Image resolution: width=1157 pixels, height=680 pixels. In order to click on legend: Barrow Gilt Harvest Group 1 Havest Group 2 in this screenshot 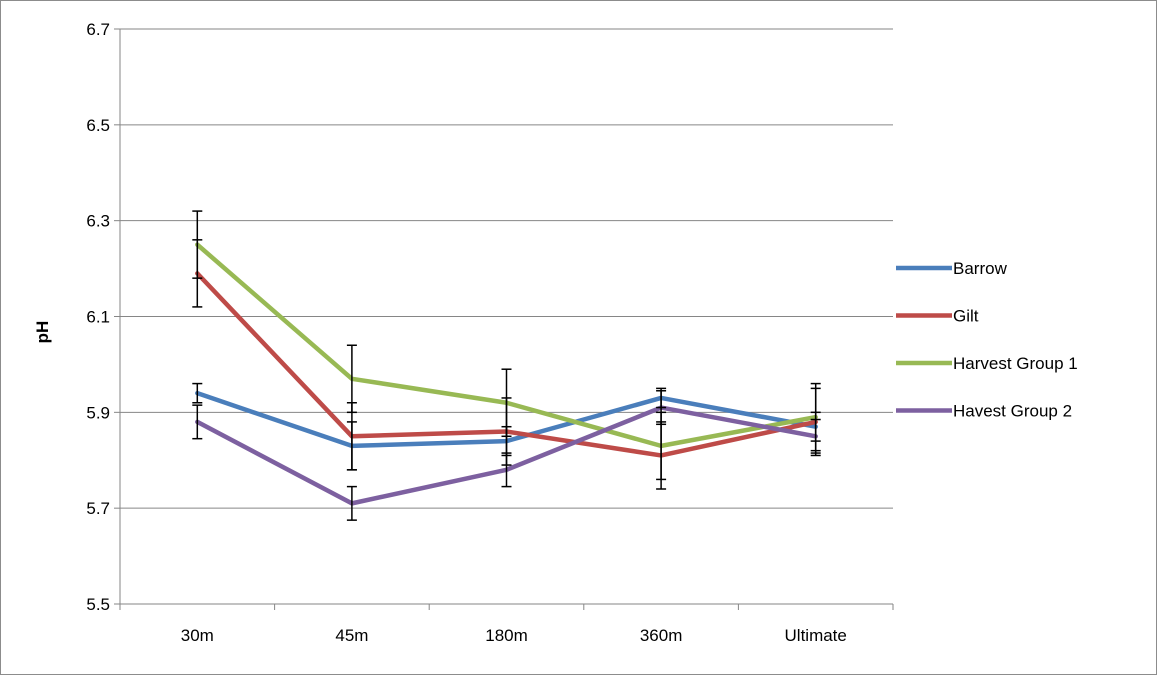, I will do `click(987, 340)`.